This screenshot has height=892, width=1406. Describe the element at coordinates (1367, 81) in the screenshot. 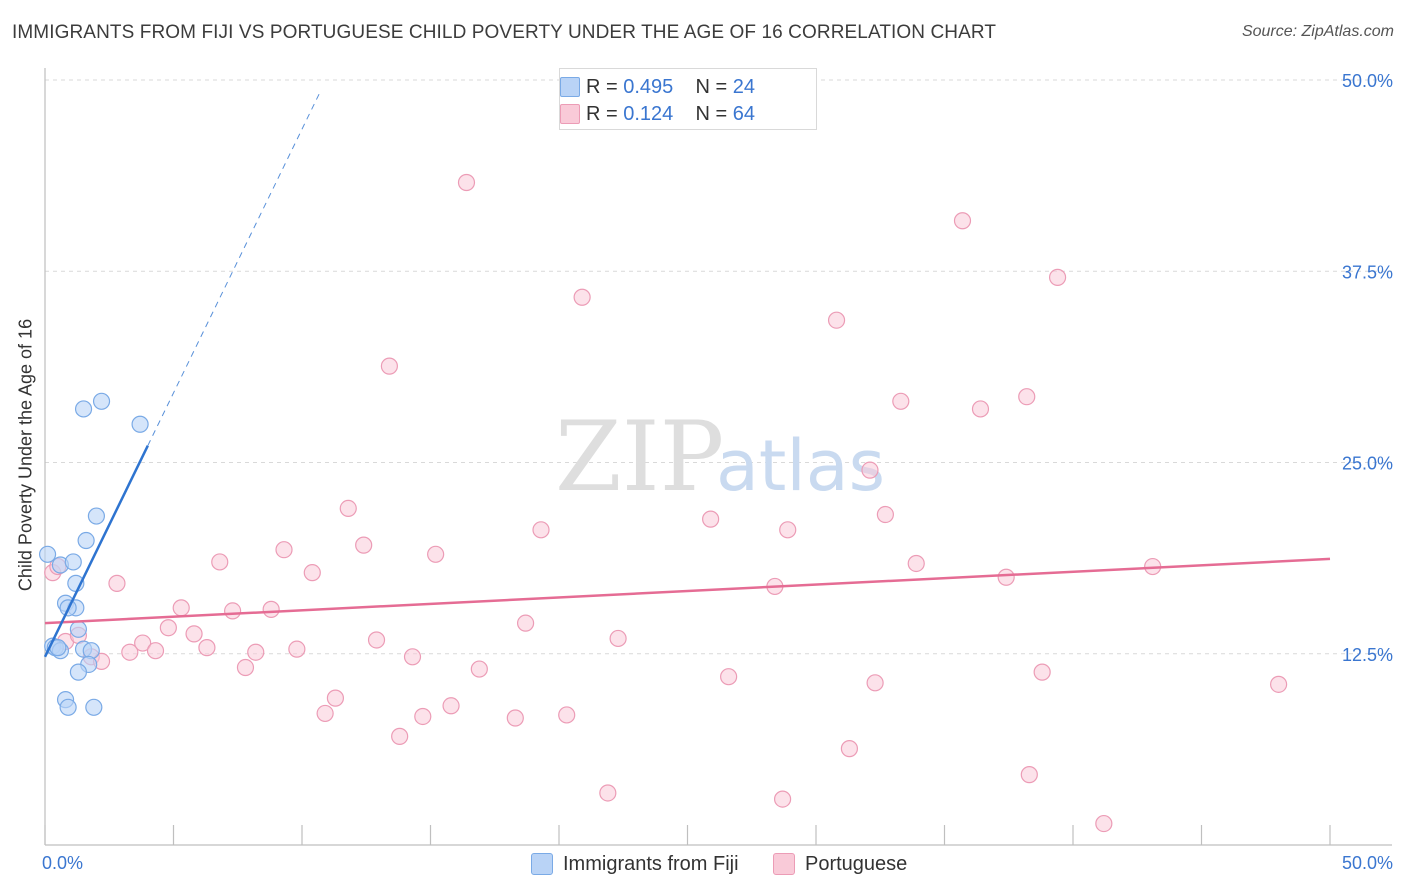

I see `y-tick-label: 50.0%` at that location.